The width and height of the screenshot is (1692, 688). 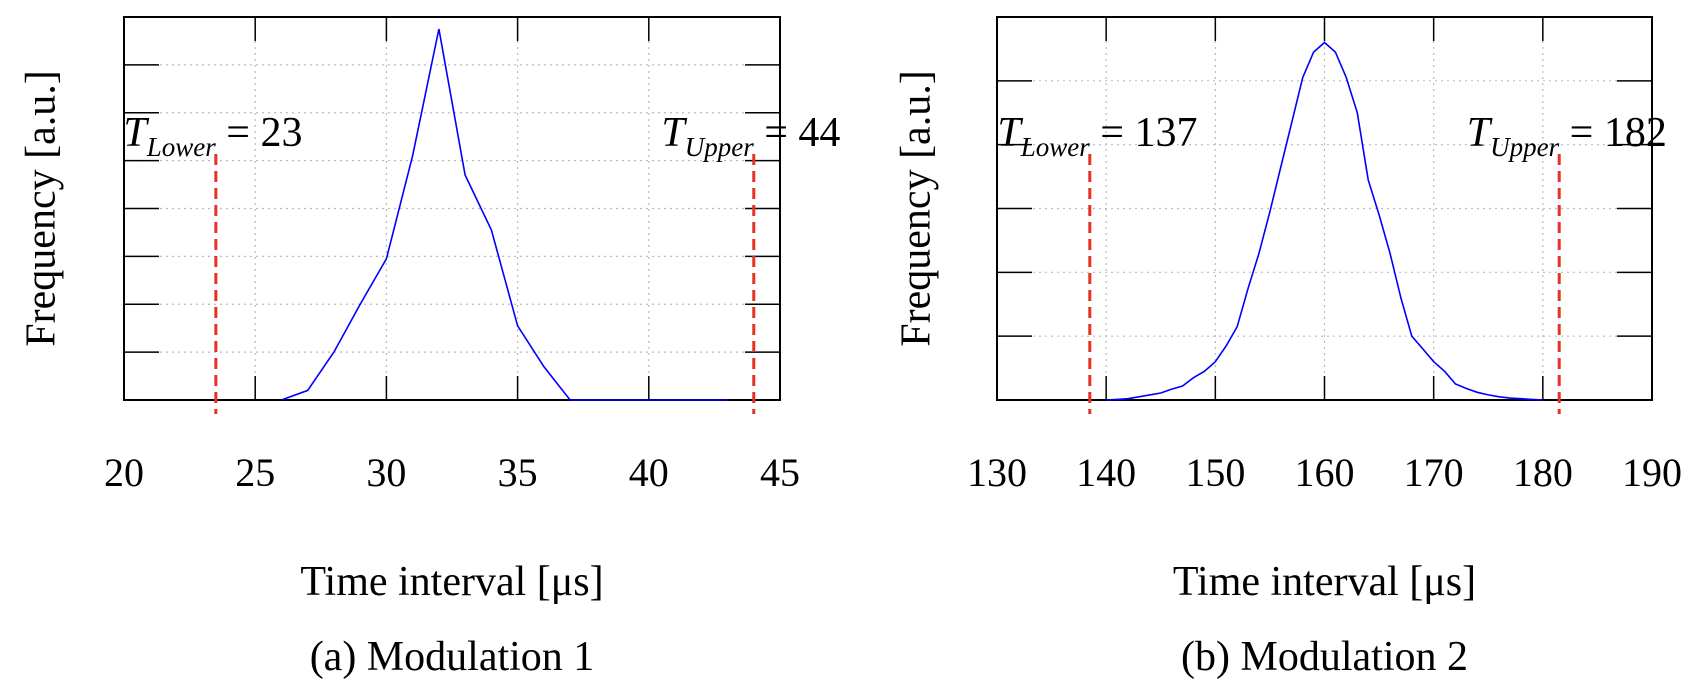 What do you see at coordinates (1613, 133) in the screenshot?
I see `threshold-value: = 182` at bounding box center [1613, 133].